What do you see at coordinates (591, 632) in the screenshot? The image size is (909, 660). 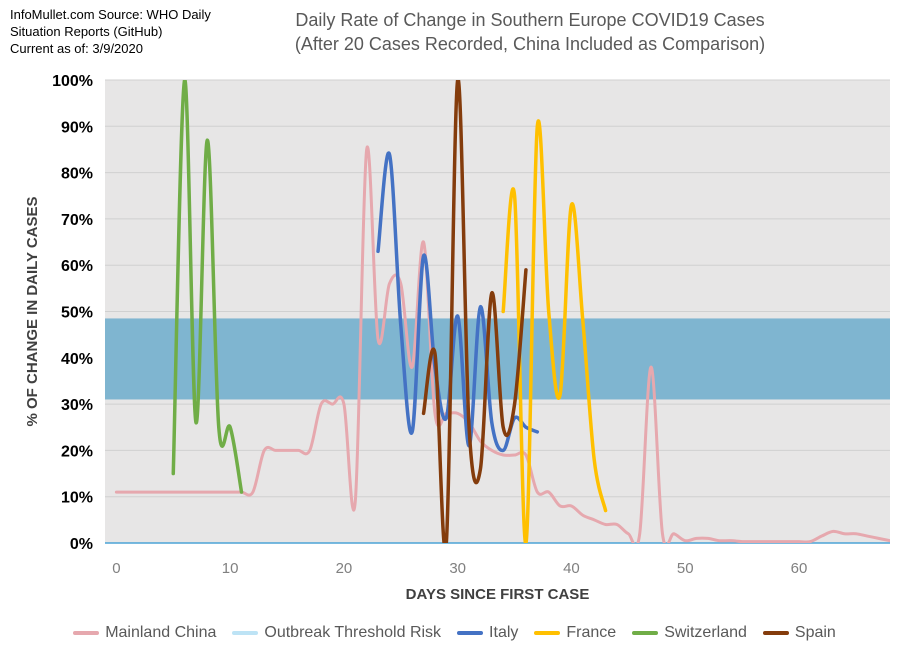 I see `legend-label: France` at bounding box center [591, 632].